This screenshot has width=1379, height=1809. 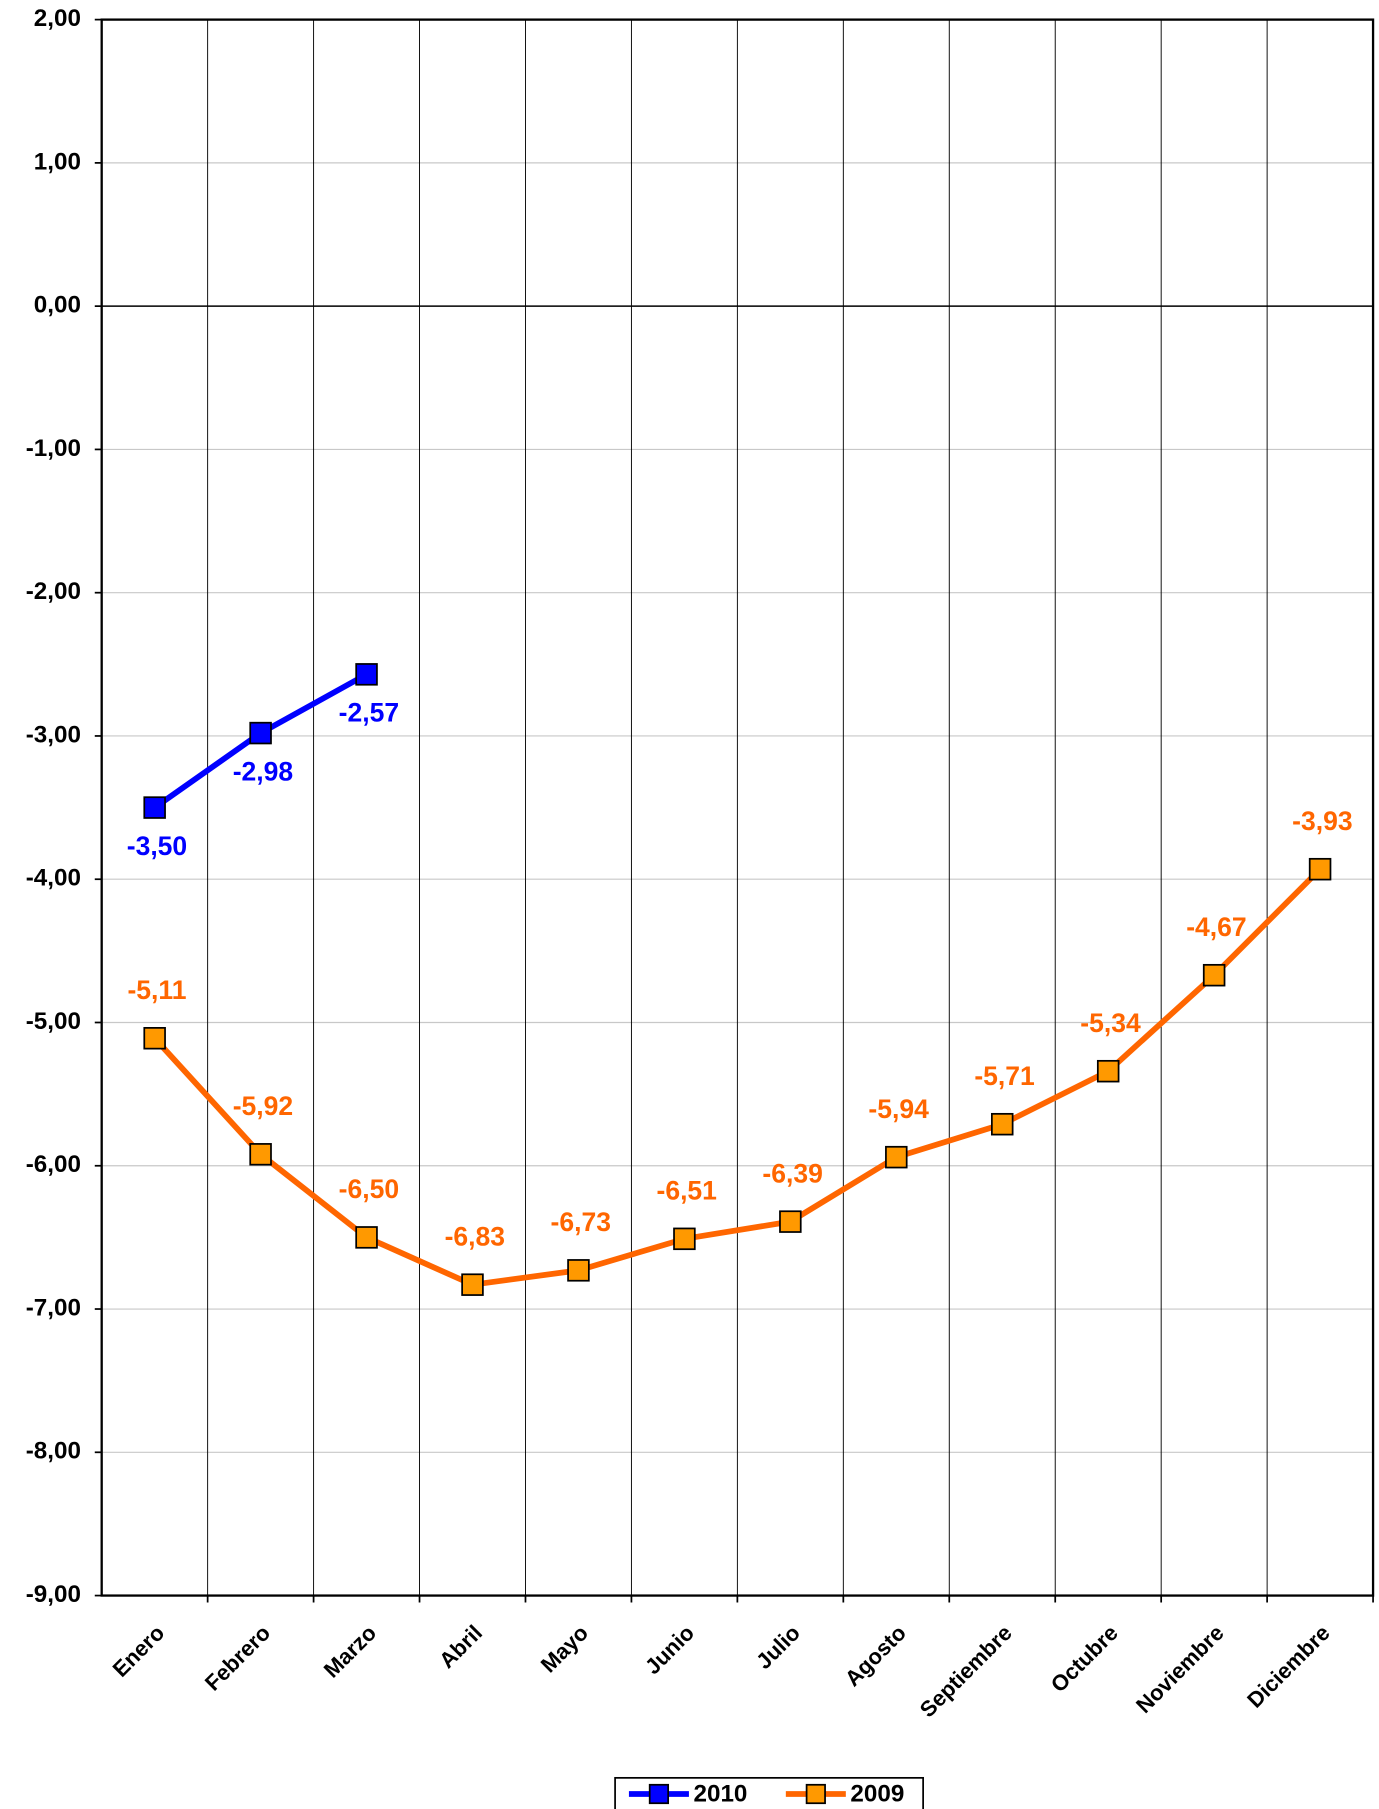 I want to click on x-tick-label: Marzo, so click(x=350, y=1651).